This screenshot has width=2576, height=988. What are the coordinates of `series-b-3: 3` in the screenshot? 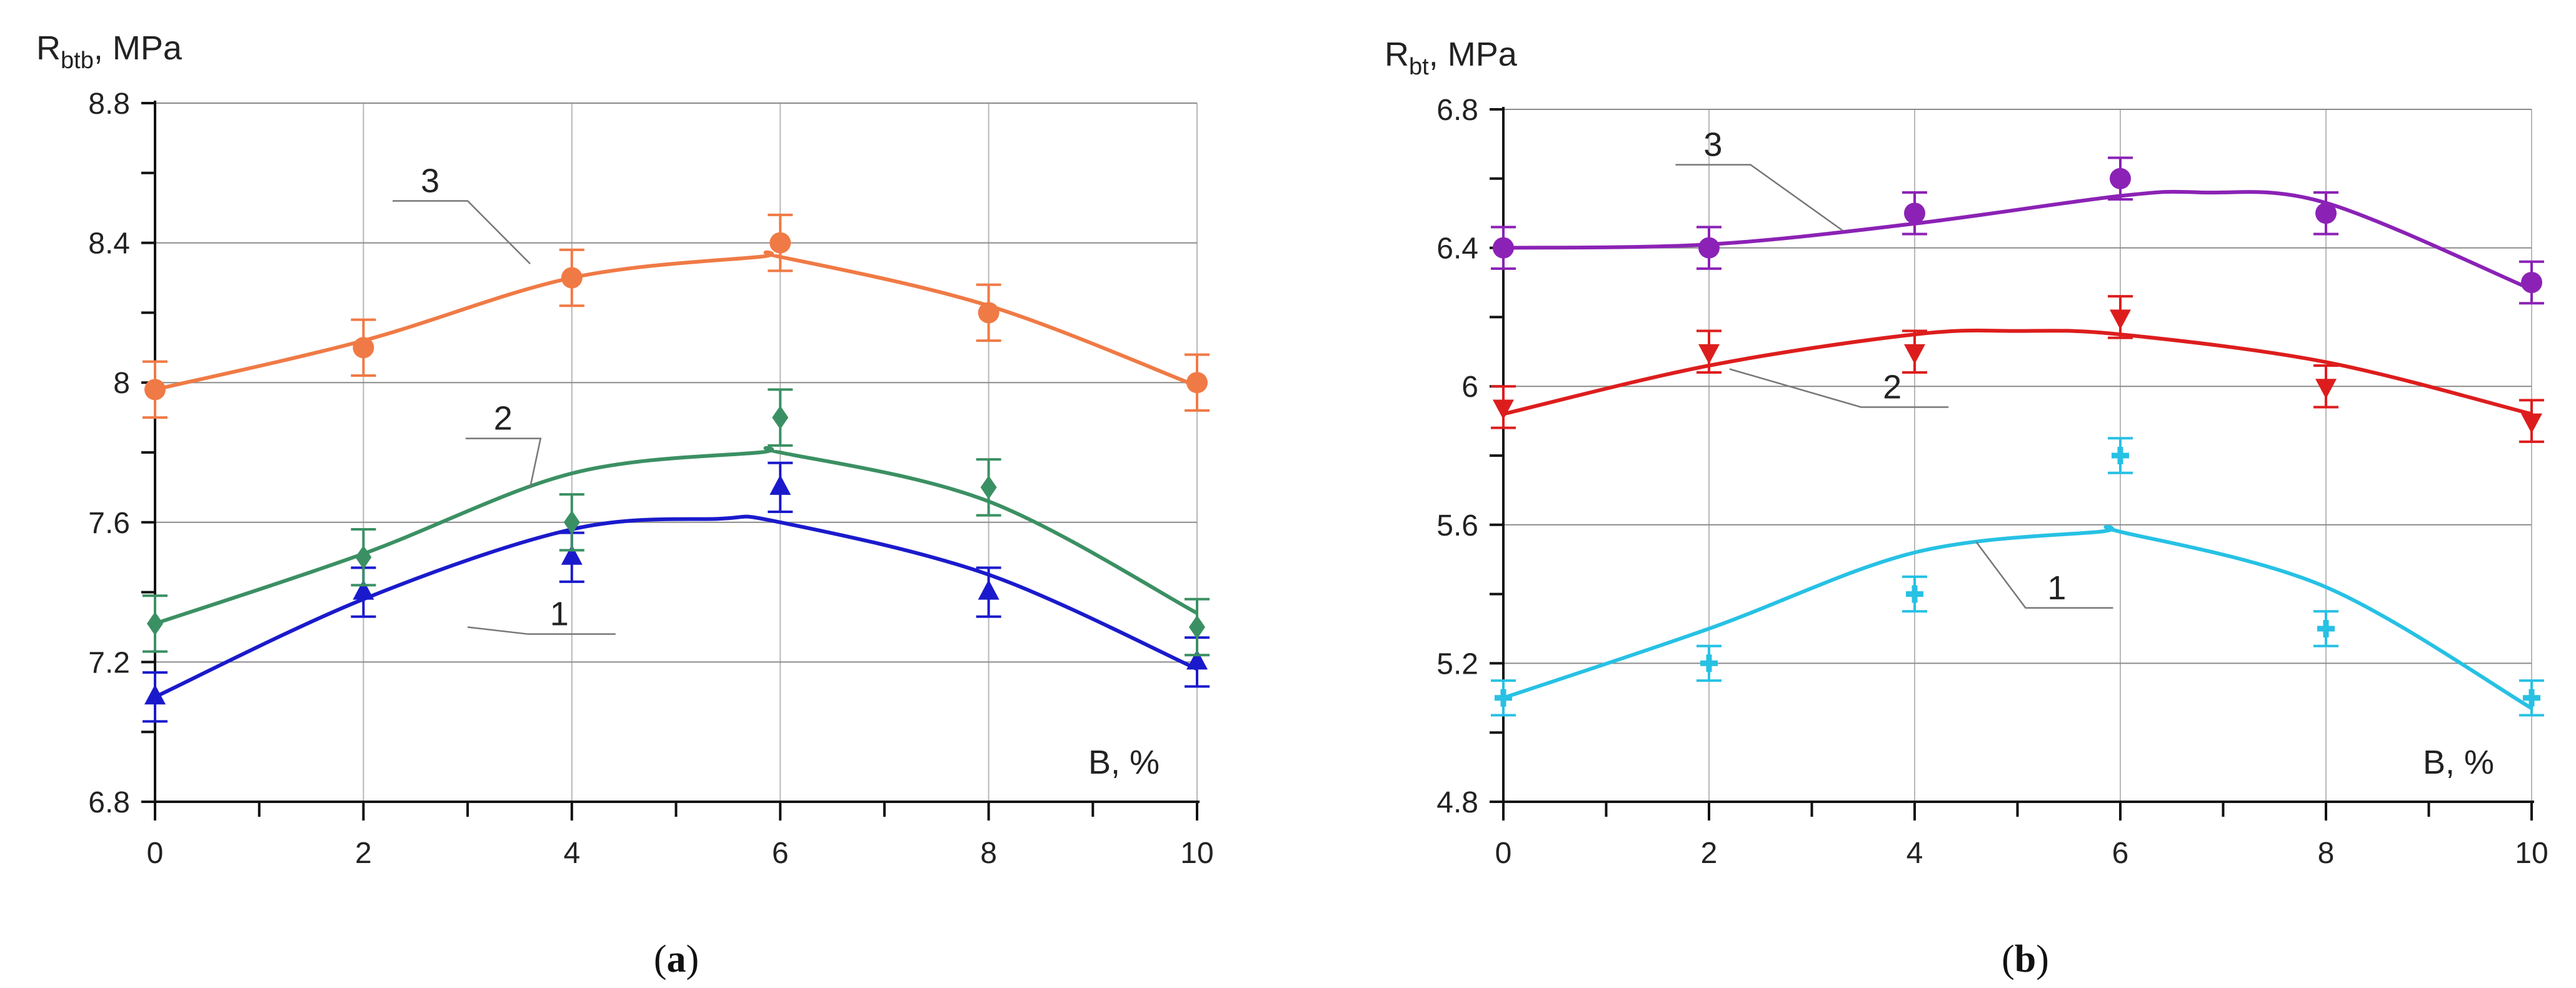 It's located at (2017, 215).